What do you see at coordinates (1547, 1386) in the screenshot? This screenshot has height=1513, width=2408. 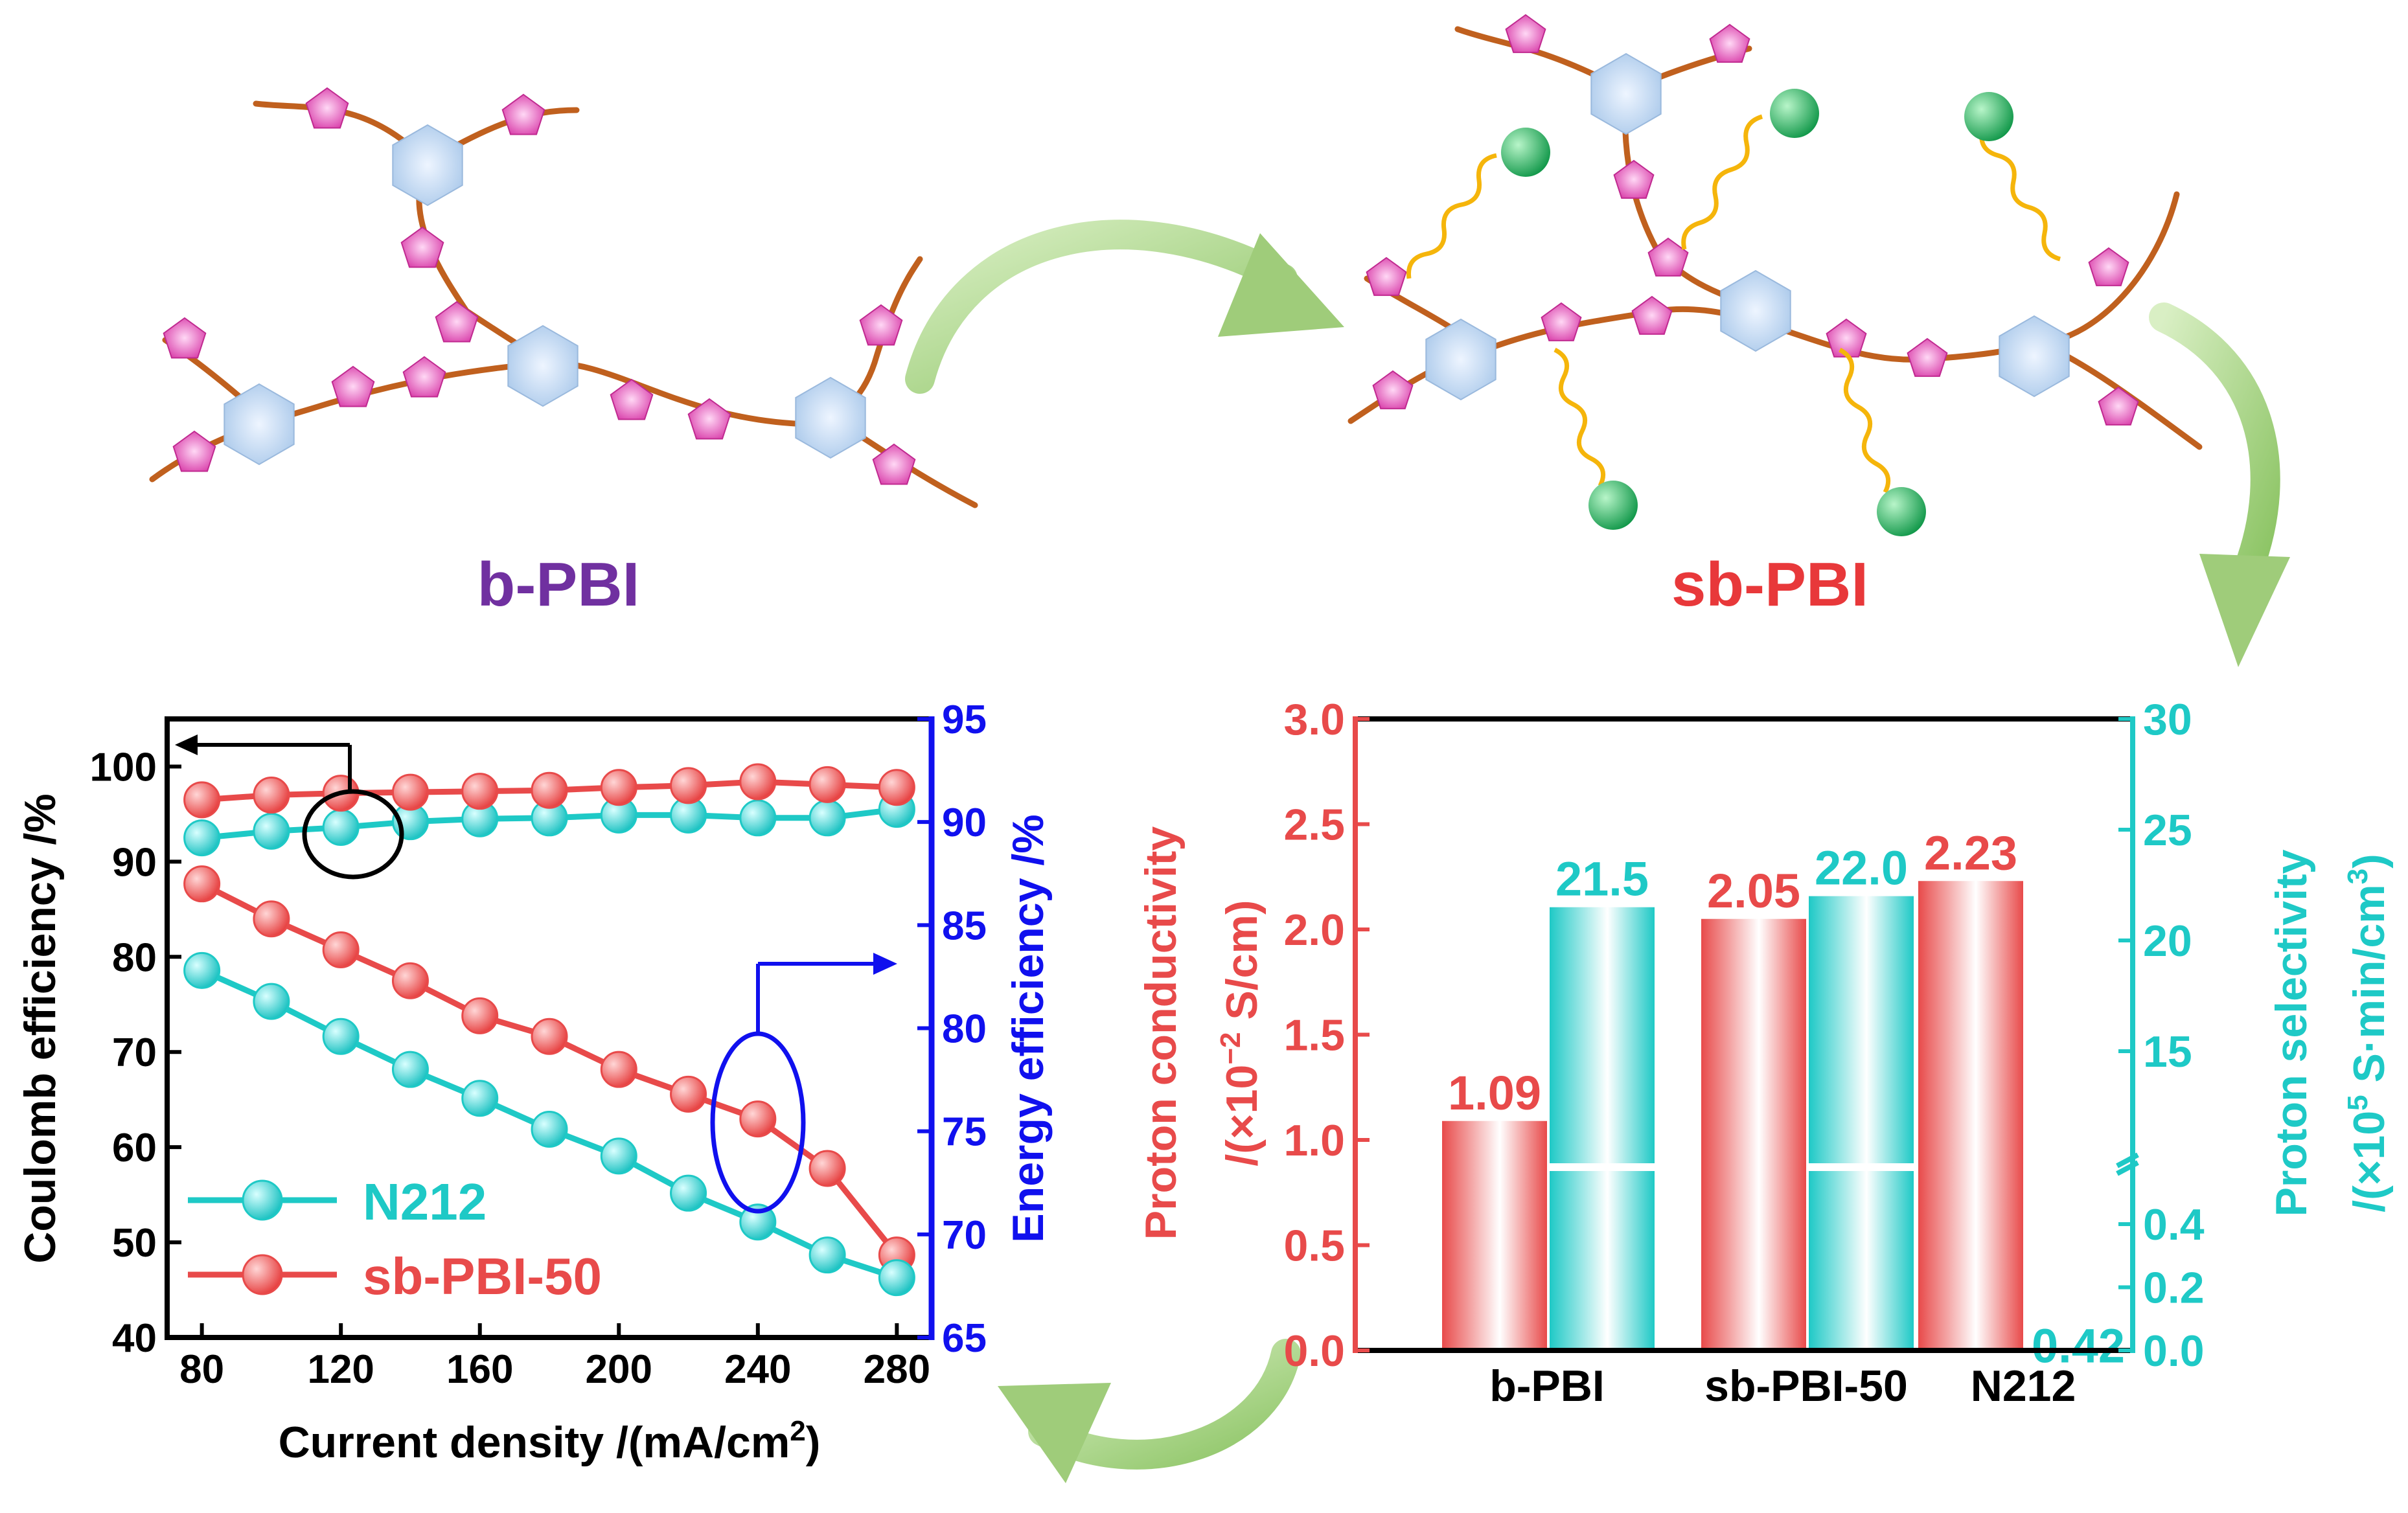 I see `category-label: b-PBI` at bounding box center [1547, 1386].